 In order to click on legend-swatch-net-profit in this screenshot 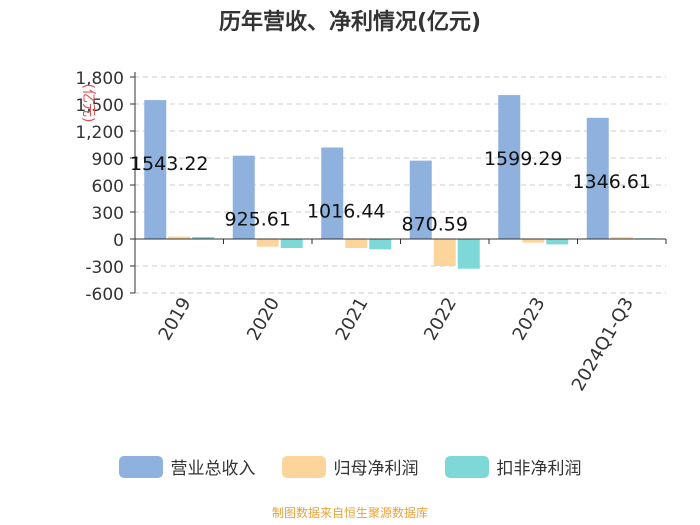, I will do `click(303, 466)`.